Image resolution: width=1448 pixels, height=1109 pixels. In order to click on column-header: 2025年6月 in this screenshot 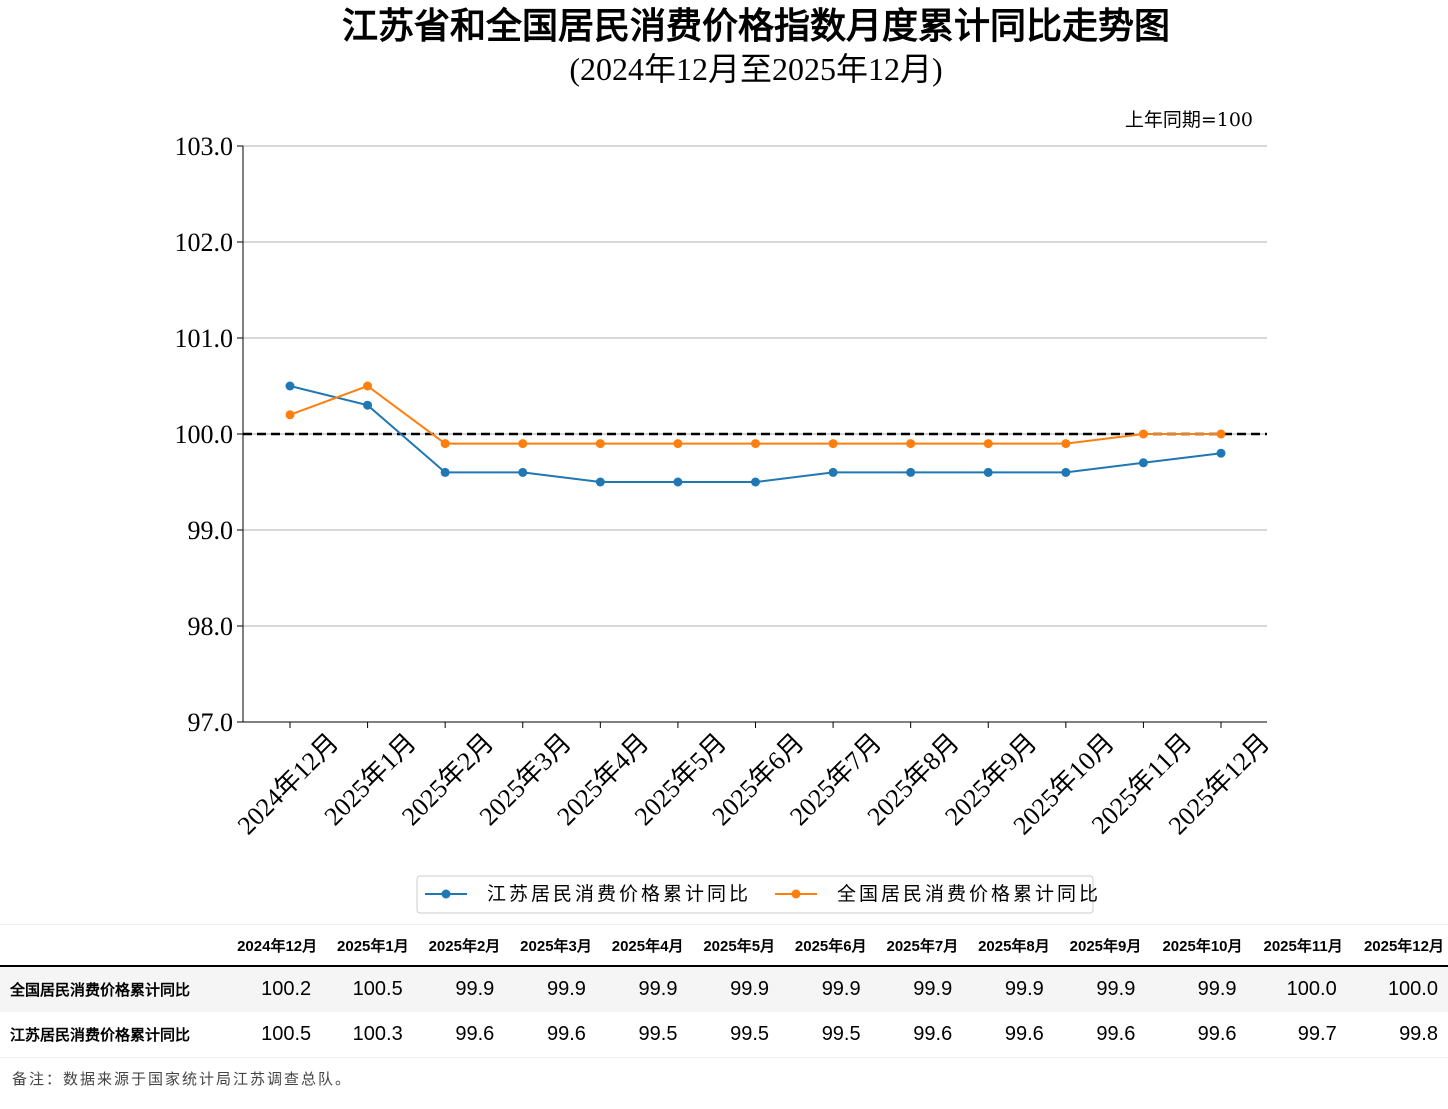, I will do `click(825, 945)`.